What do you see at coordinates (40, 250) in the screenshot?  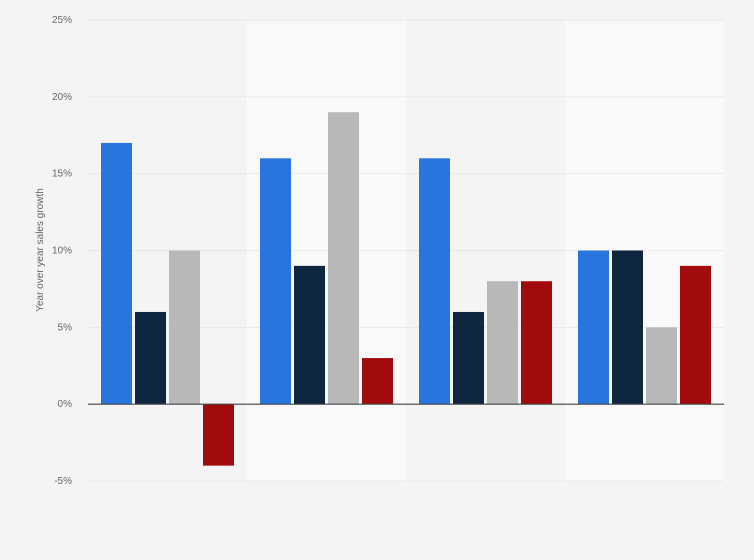 I see `y-axis-label: Year over year sales growth` at bounding box center [40, 250].